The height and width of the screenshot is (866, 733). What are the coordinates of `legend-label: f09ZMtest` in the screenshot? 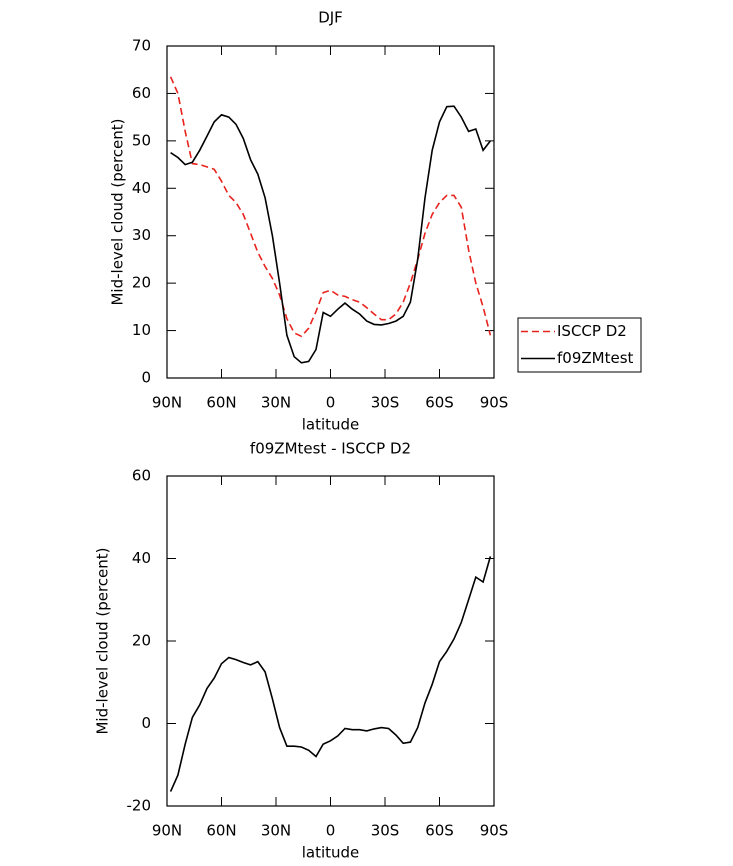 It's located at (595, 358).